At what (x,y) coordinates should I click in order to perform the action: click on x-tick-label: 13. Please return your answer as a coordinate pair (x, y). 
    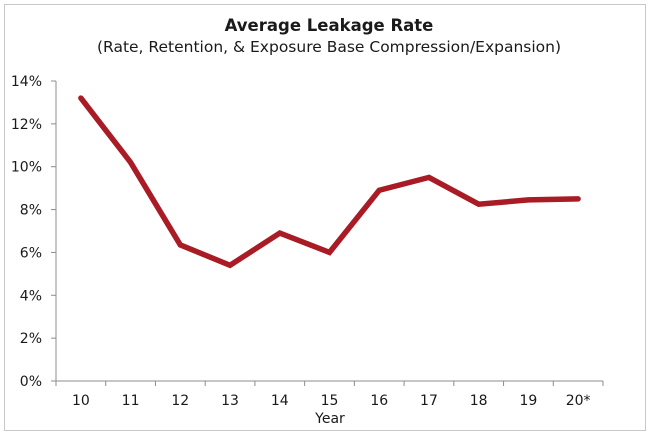
    Looking at the image, I should click on (230, 401).